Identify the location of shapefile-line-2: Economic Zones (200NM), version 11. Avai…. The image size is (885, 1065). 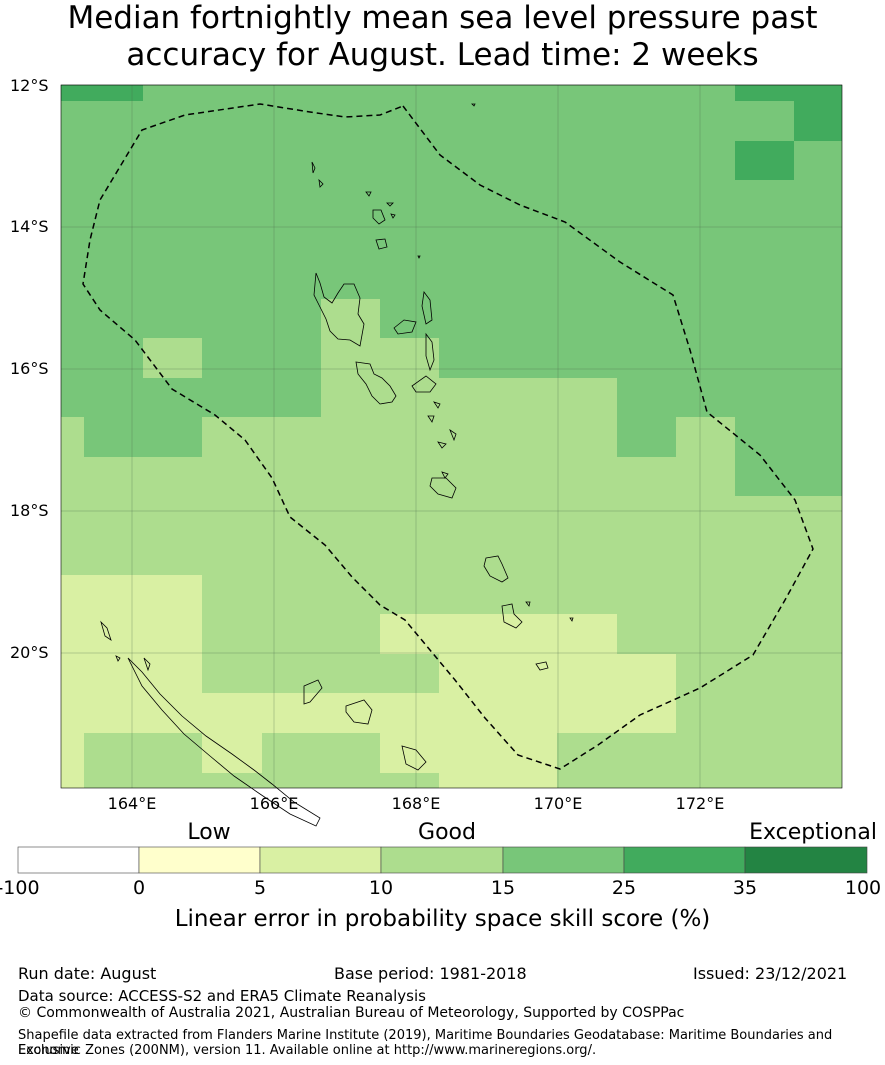
(307, 1050).